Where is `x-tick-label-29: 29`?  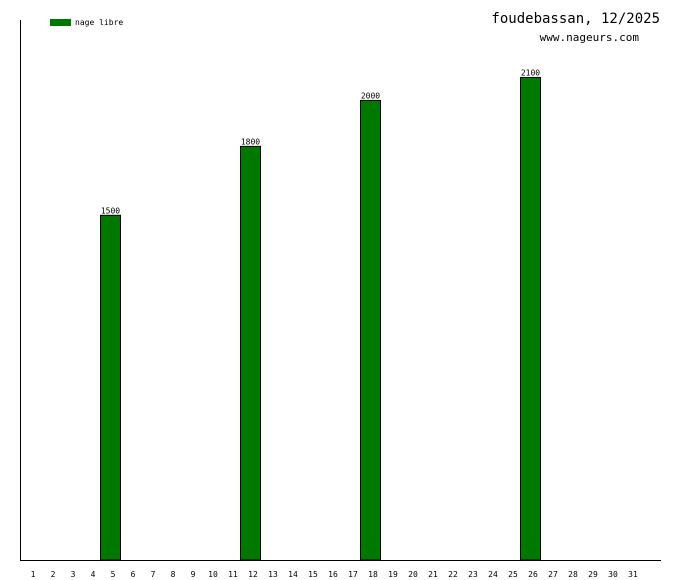
x-tick-label-29: 29 is located at coordinates (593, 574).